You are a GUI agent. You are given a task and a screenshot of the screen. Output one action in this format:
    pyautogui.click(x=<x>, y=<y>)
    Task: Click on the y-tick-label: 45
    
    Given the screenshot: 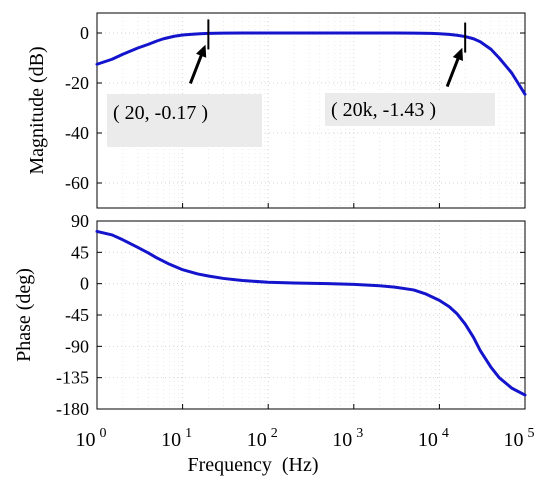 What is the action you would take?
    pyautogui.click(x=80, y=252)
    